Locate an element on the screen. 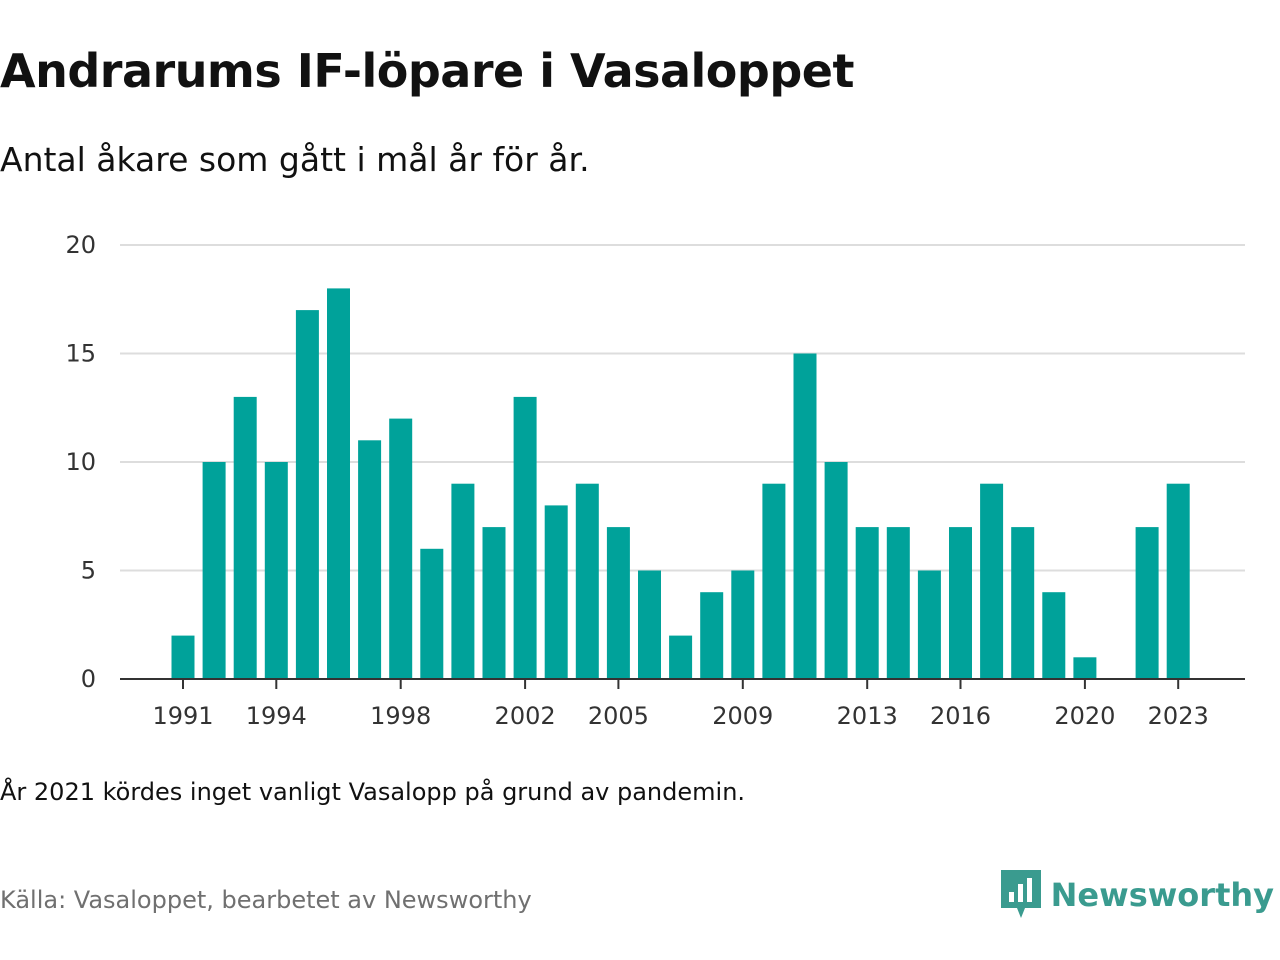  y-axis-labels: 0 5 10 15 20 is located at coordinates (80, 462).